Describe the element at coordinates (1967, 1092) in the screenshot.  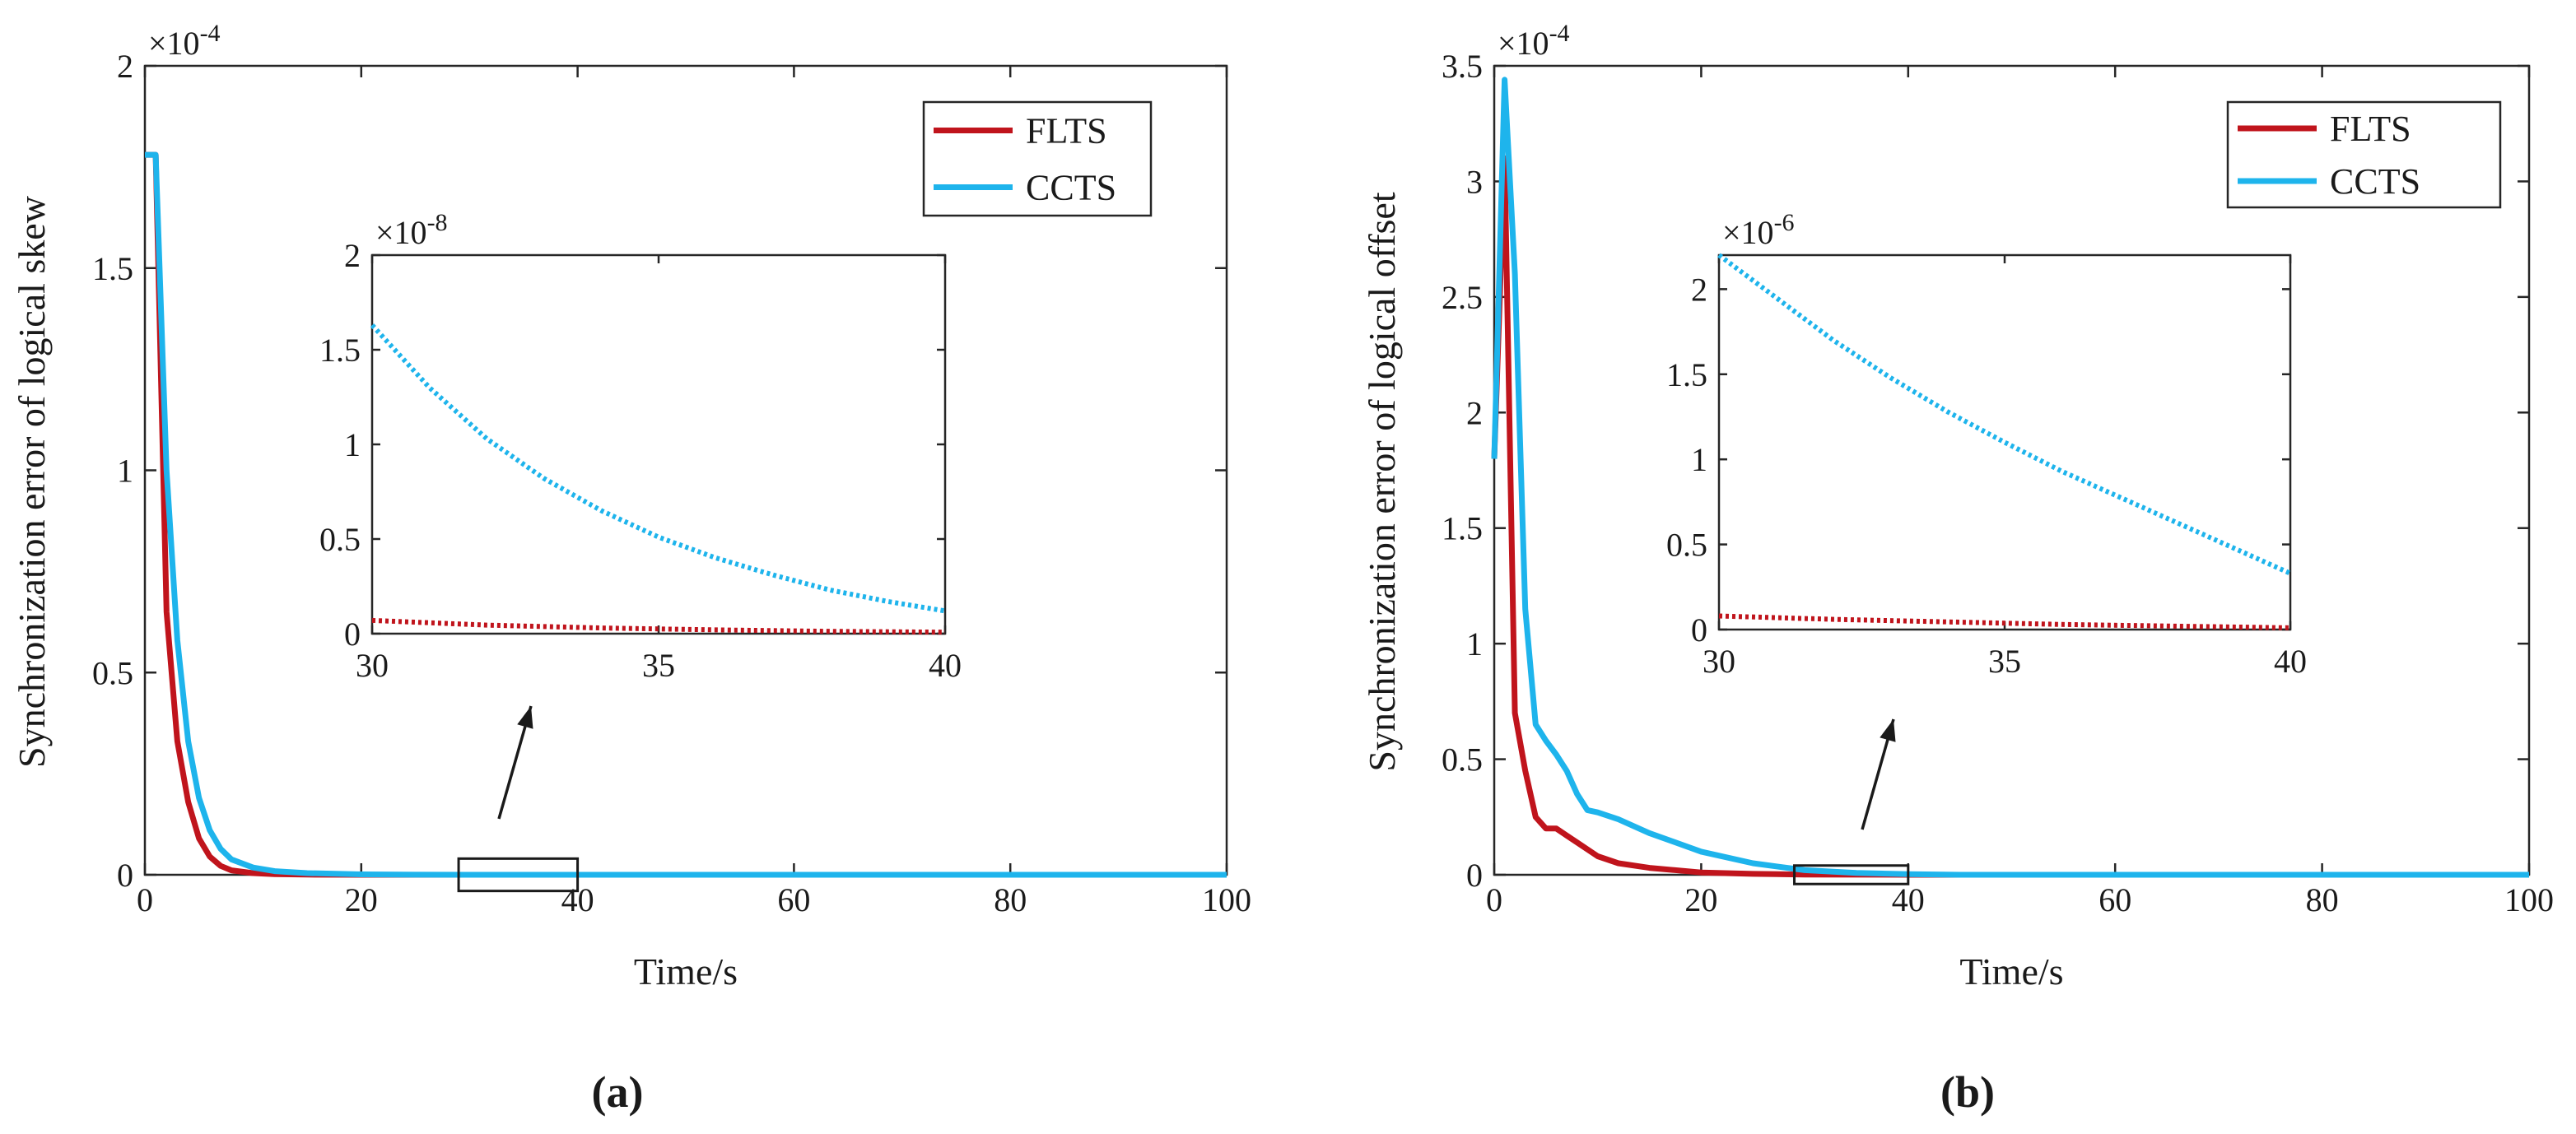
I see `panel-label-b: (b)` at that location.